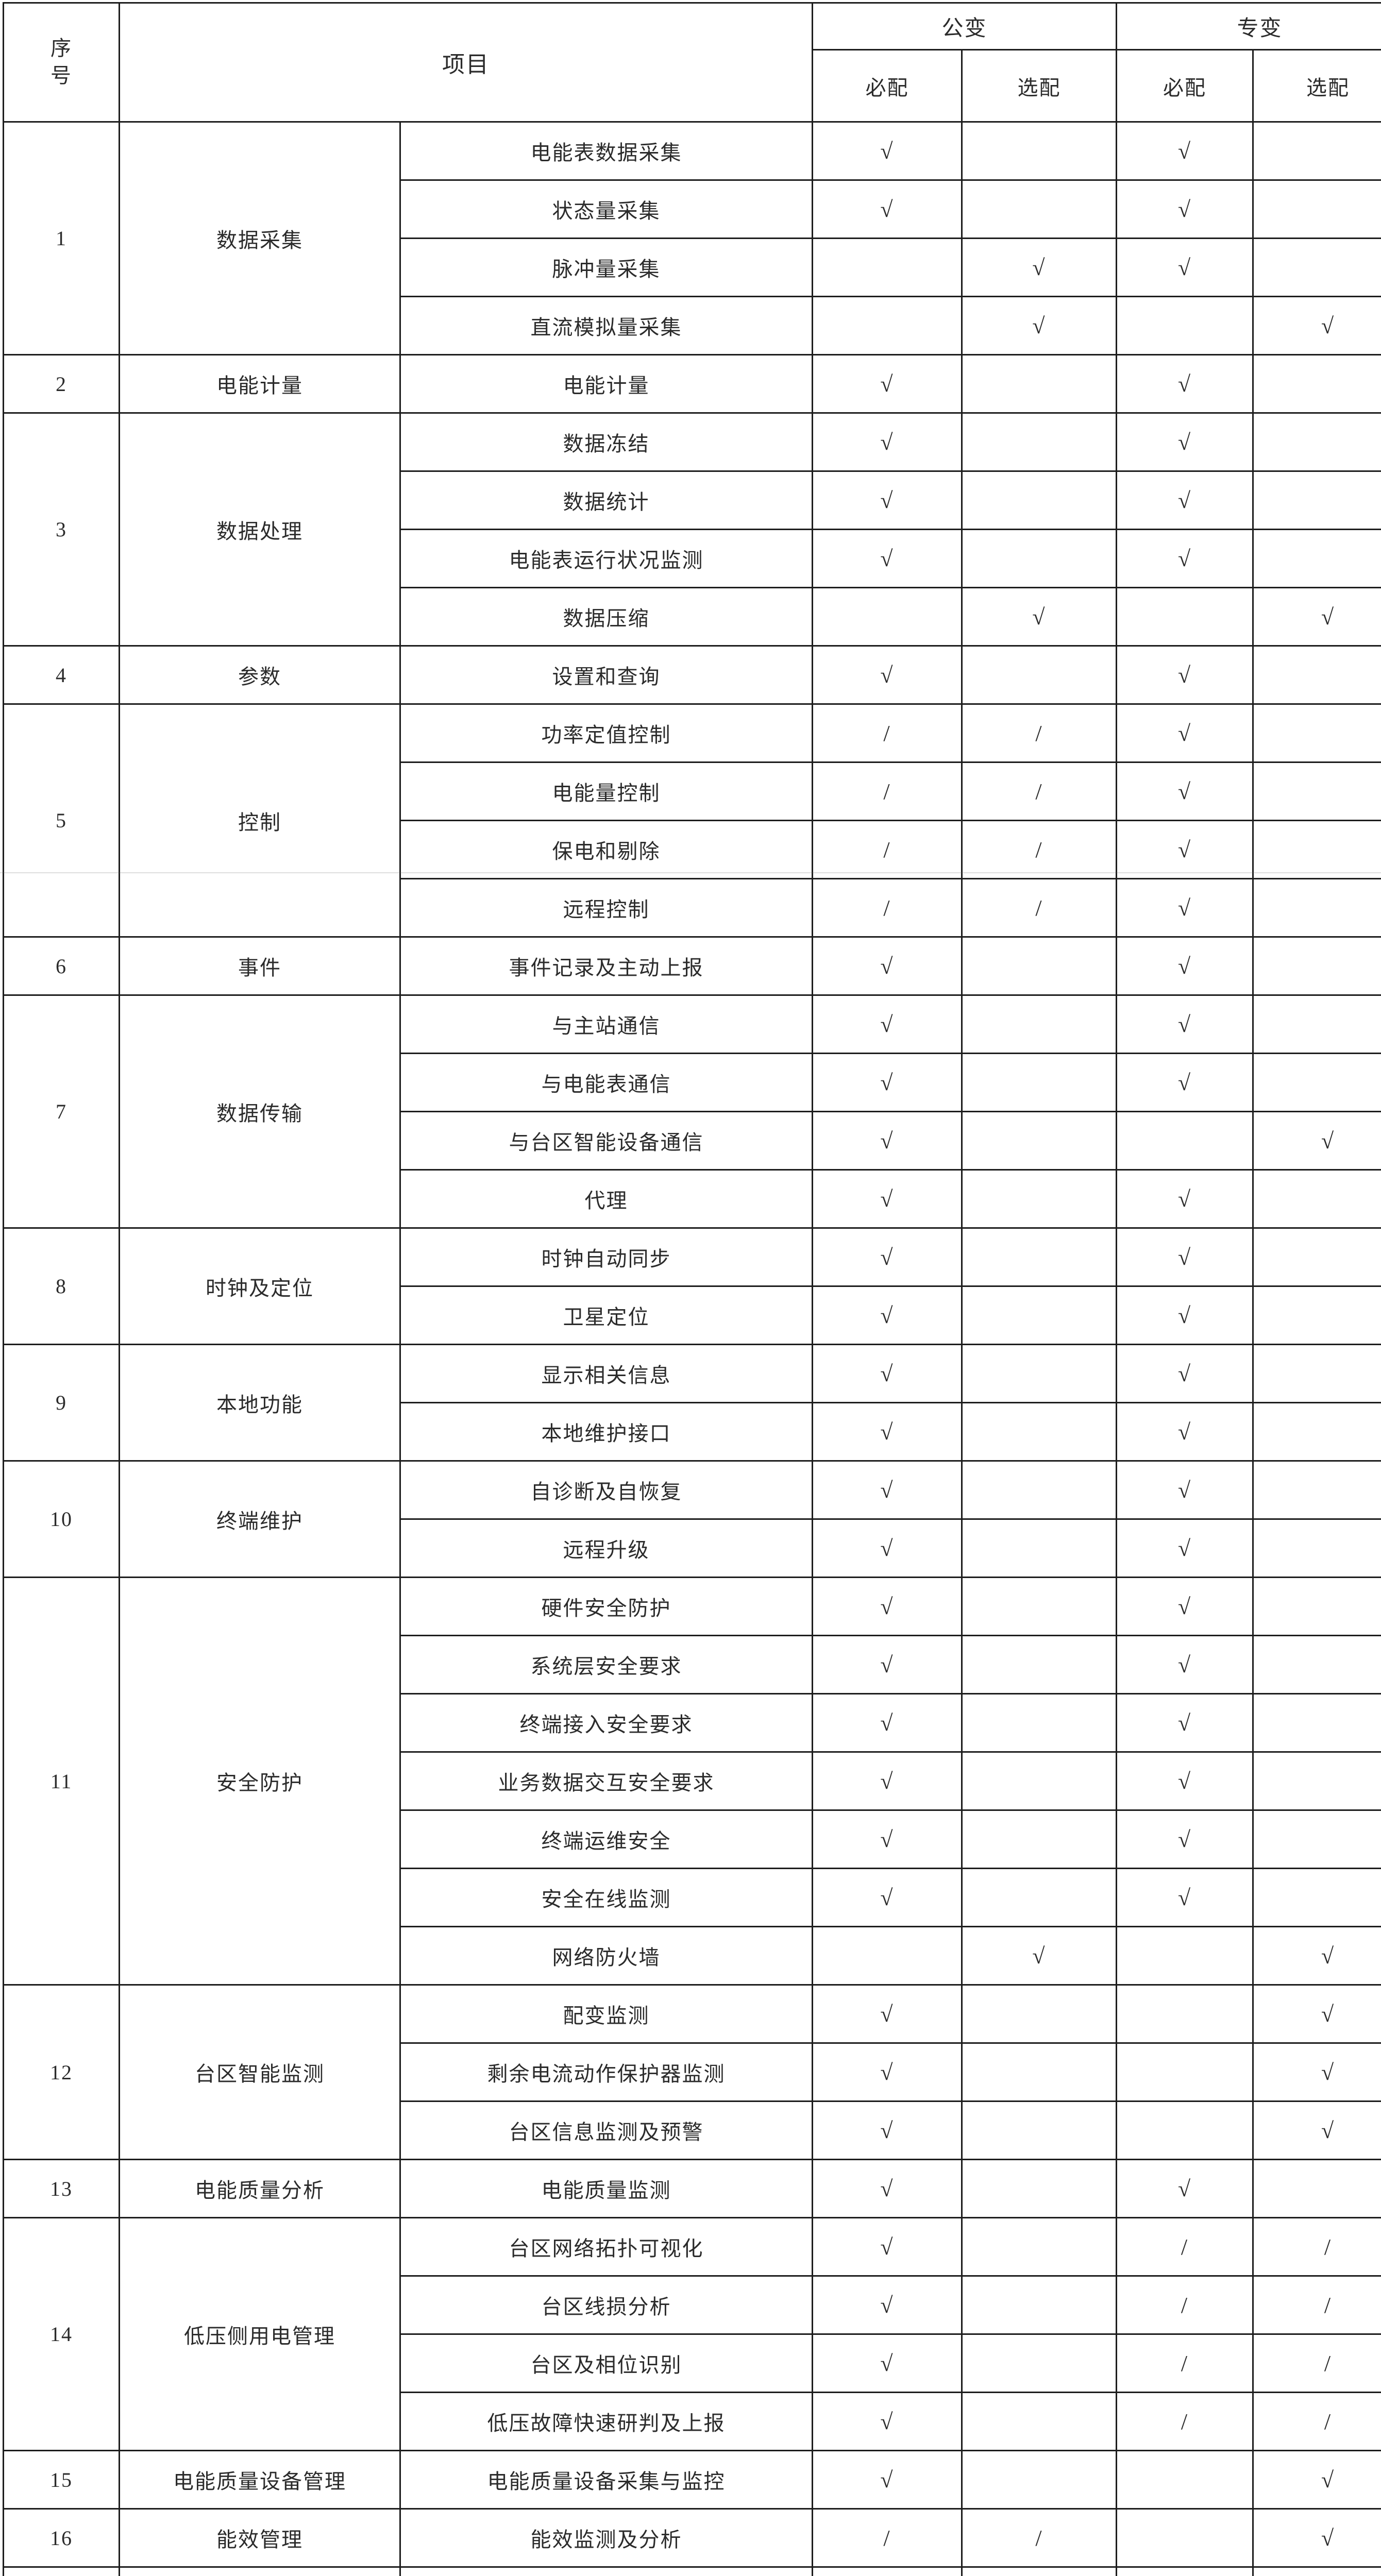 The height and width of the screenshot is (2576, 1381). Describe the element at coordinates (61, 238) in the screenshot. I see `row-sequence-number: 1` at that location.